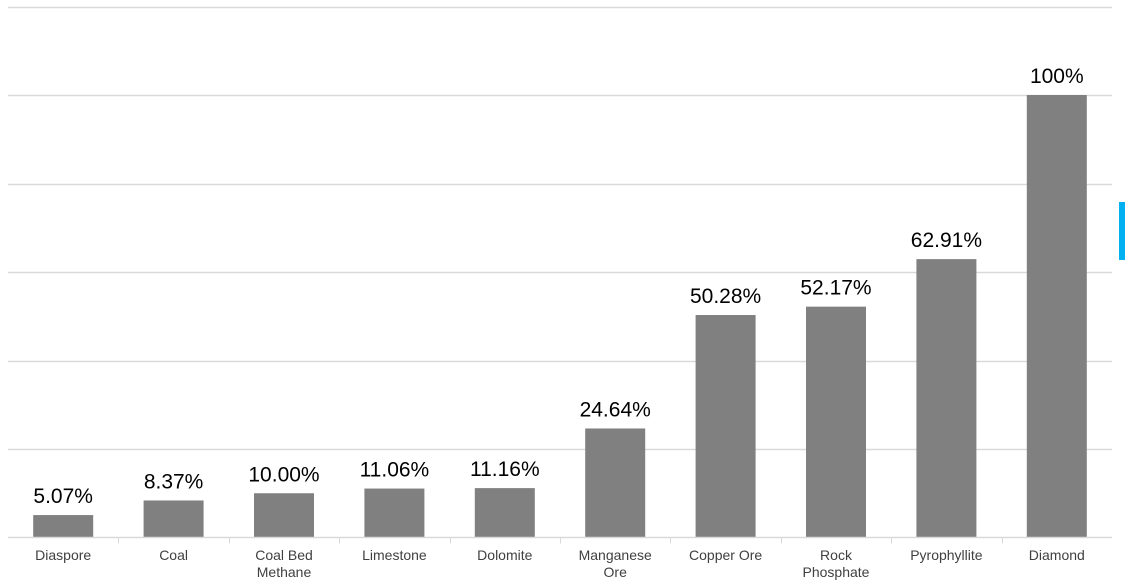  I want to click on category-label: Coal Bed Methane, so click(284, 563).